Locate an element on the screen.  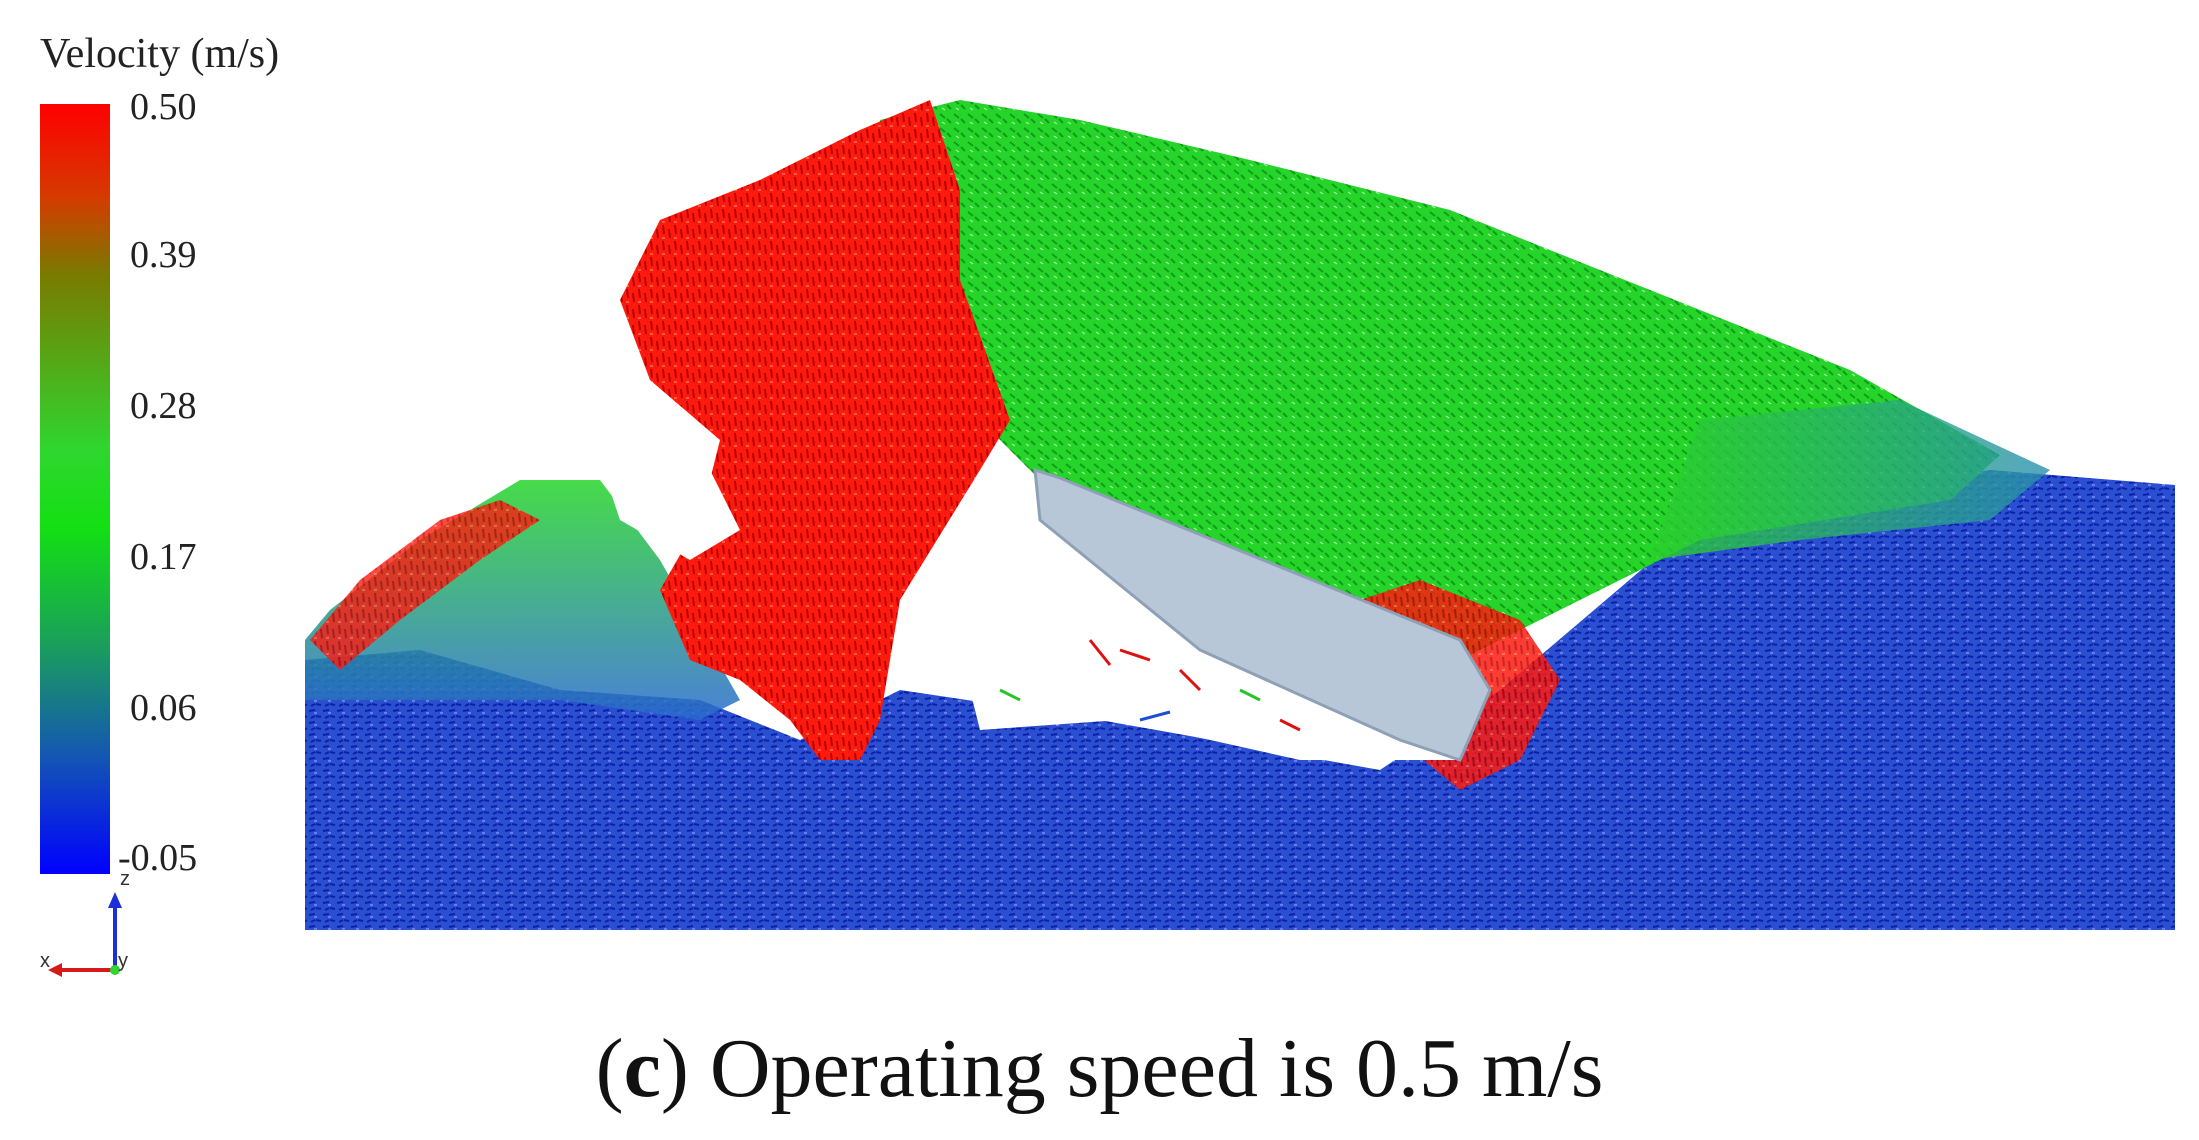
legend-tick: 0.06 is located at coordinates (163, 708).